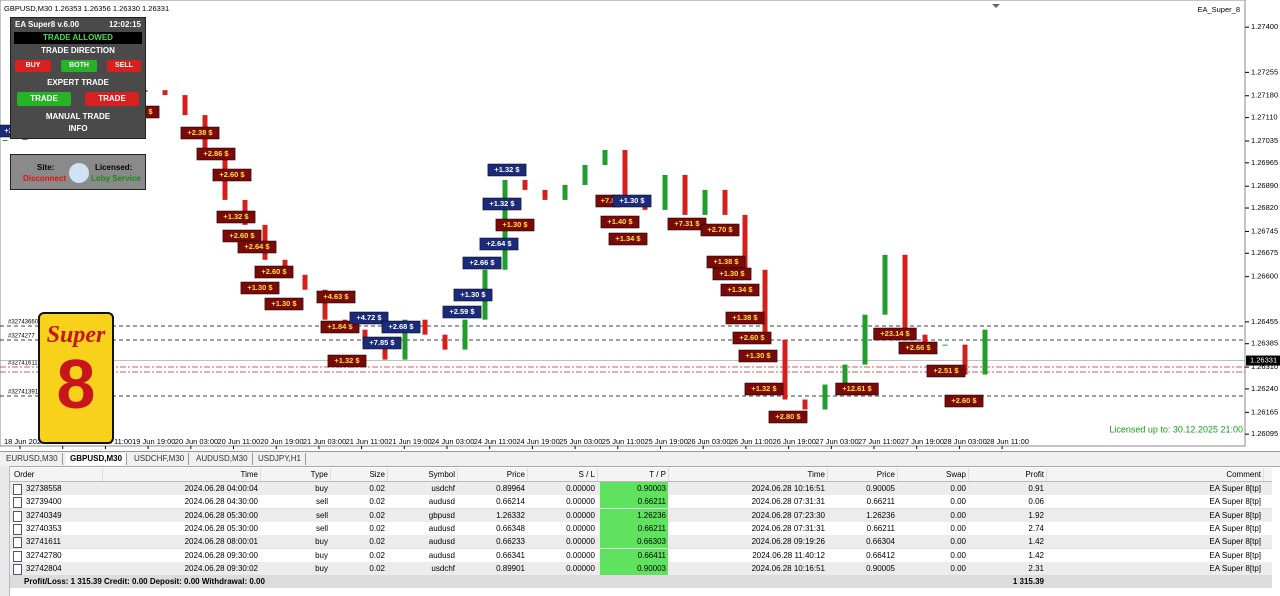 The height and width of the screenshot is (596, 1280). What do you see at coordinates (687, 223) in the screenshot?
I see `profit-label: +7.31 $` at bounding box center [687, 223].